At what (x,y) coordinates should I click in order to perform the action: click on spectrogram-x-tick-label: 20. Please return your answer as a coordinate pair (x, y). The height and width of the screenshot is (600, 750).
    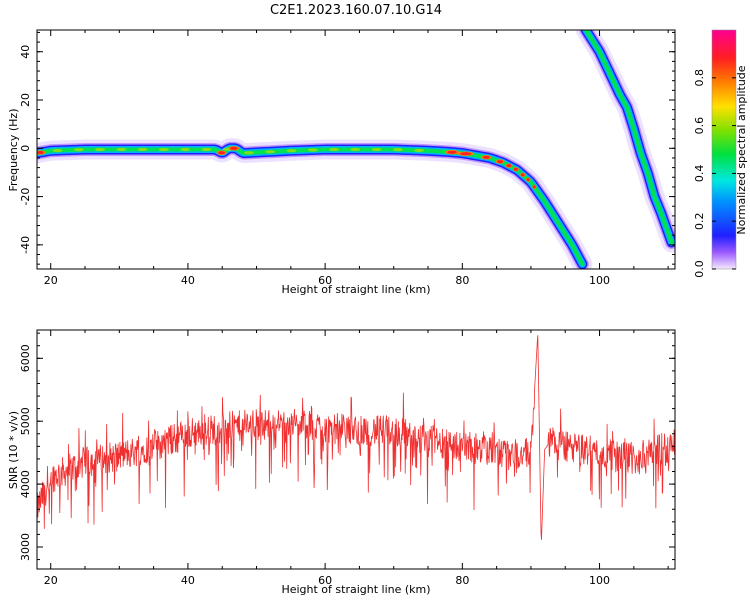
    Looking at the image, I should click on (51, 280).